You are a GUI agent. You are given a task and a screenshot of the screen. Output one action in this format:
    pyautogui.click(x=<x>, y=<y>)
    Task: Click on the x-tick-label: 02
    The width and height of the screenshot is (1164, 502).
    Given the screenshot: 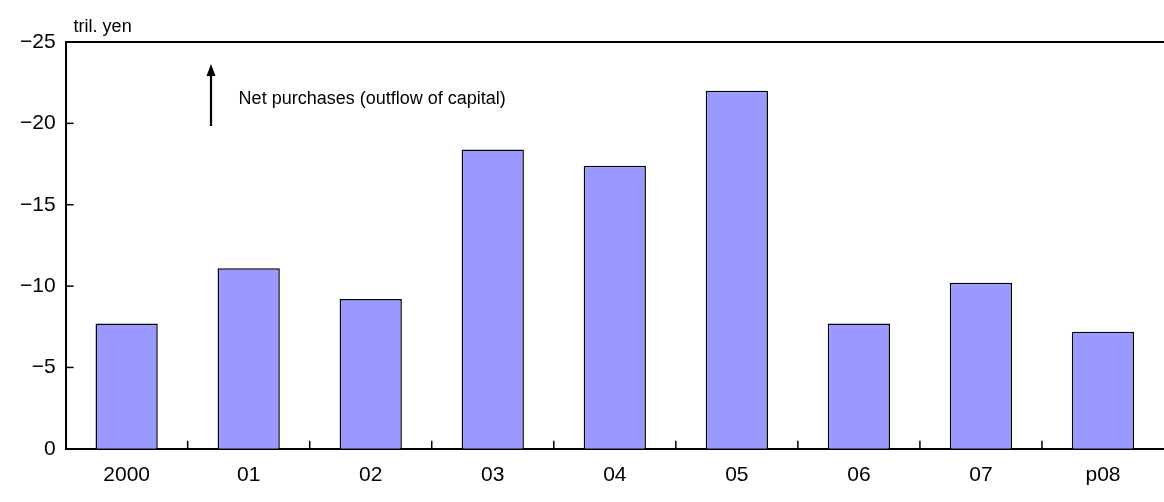 What is the action you would take?
    pyautogui.click(x=371, y=474)
    